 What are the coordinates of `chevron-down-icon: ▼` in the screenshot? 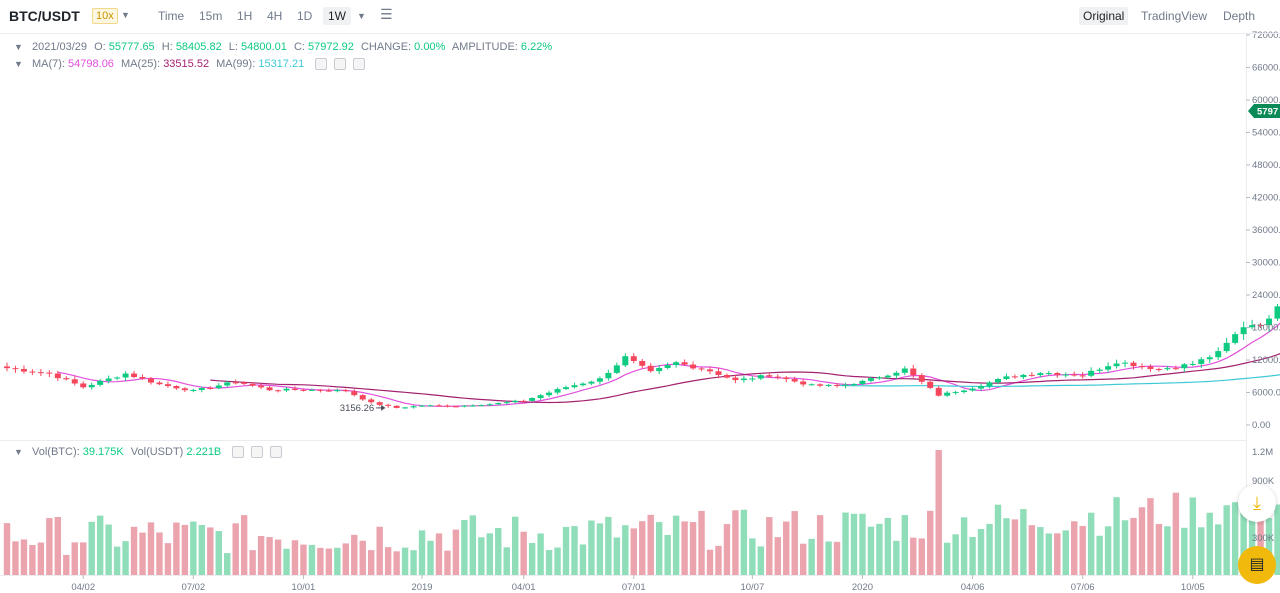 It's located at (18, 64).